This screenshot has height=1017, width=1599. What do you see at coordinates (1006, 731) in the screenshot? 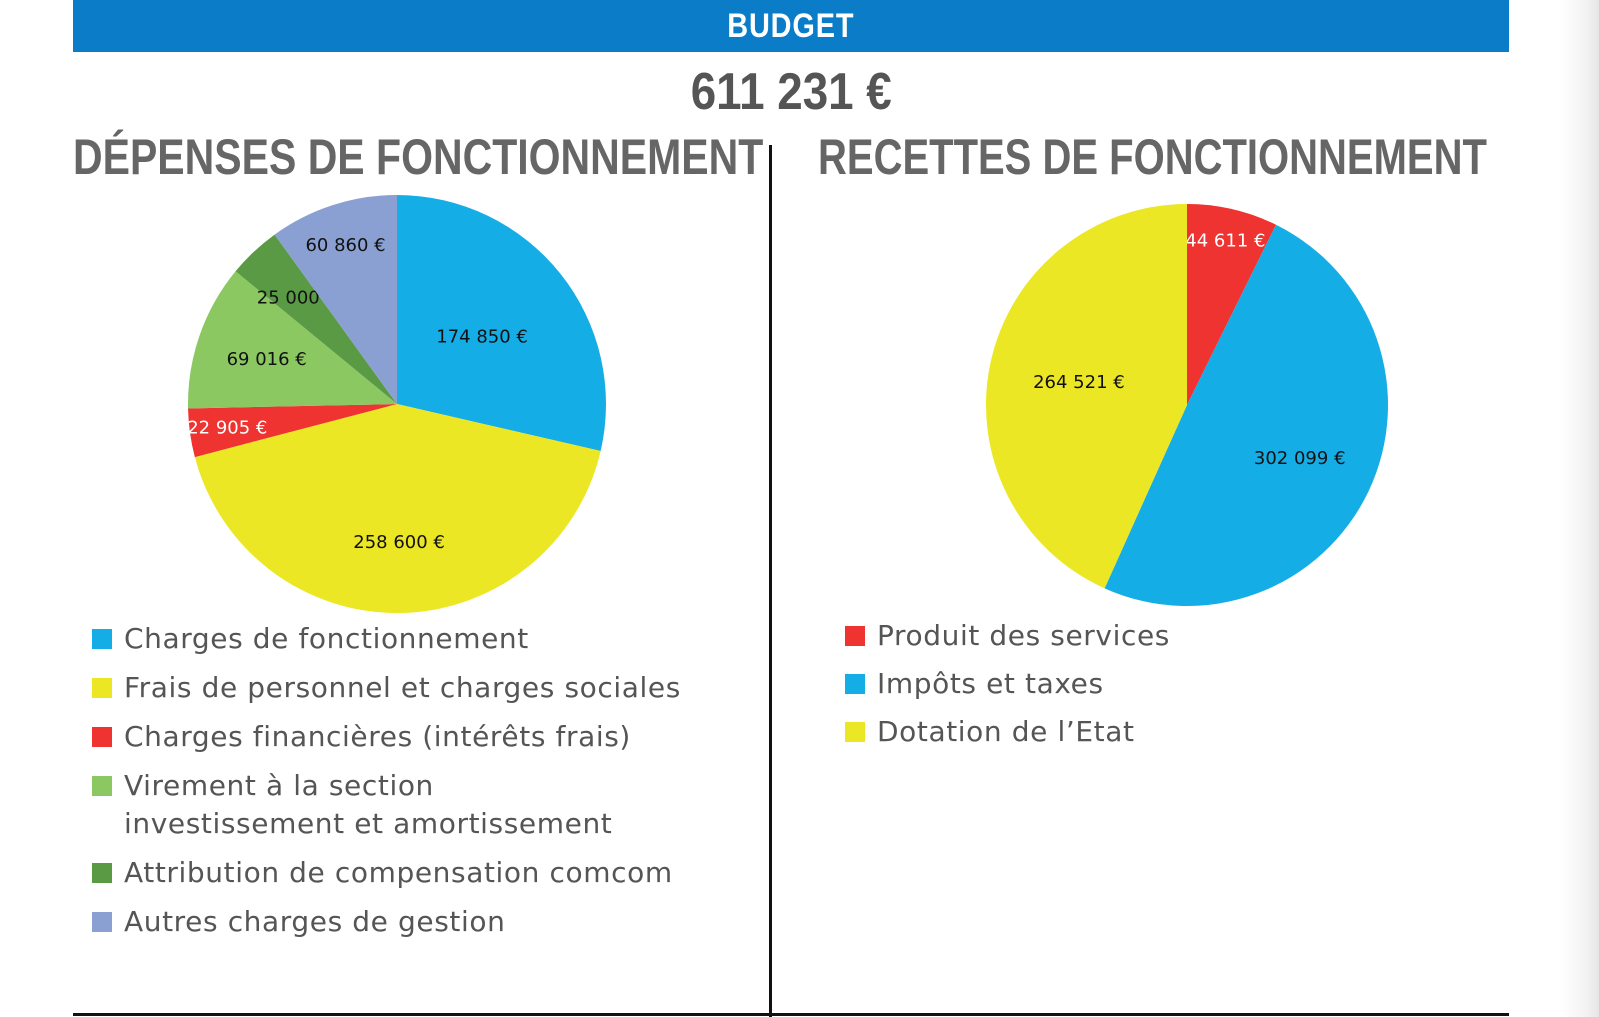
I see `legend-label: Dotation de l’Etat` at bounding box center [1006, 731].